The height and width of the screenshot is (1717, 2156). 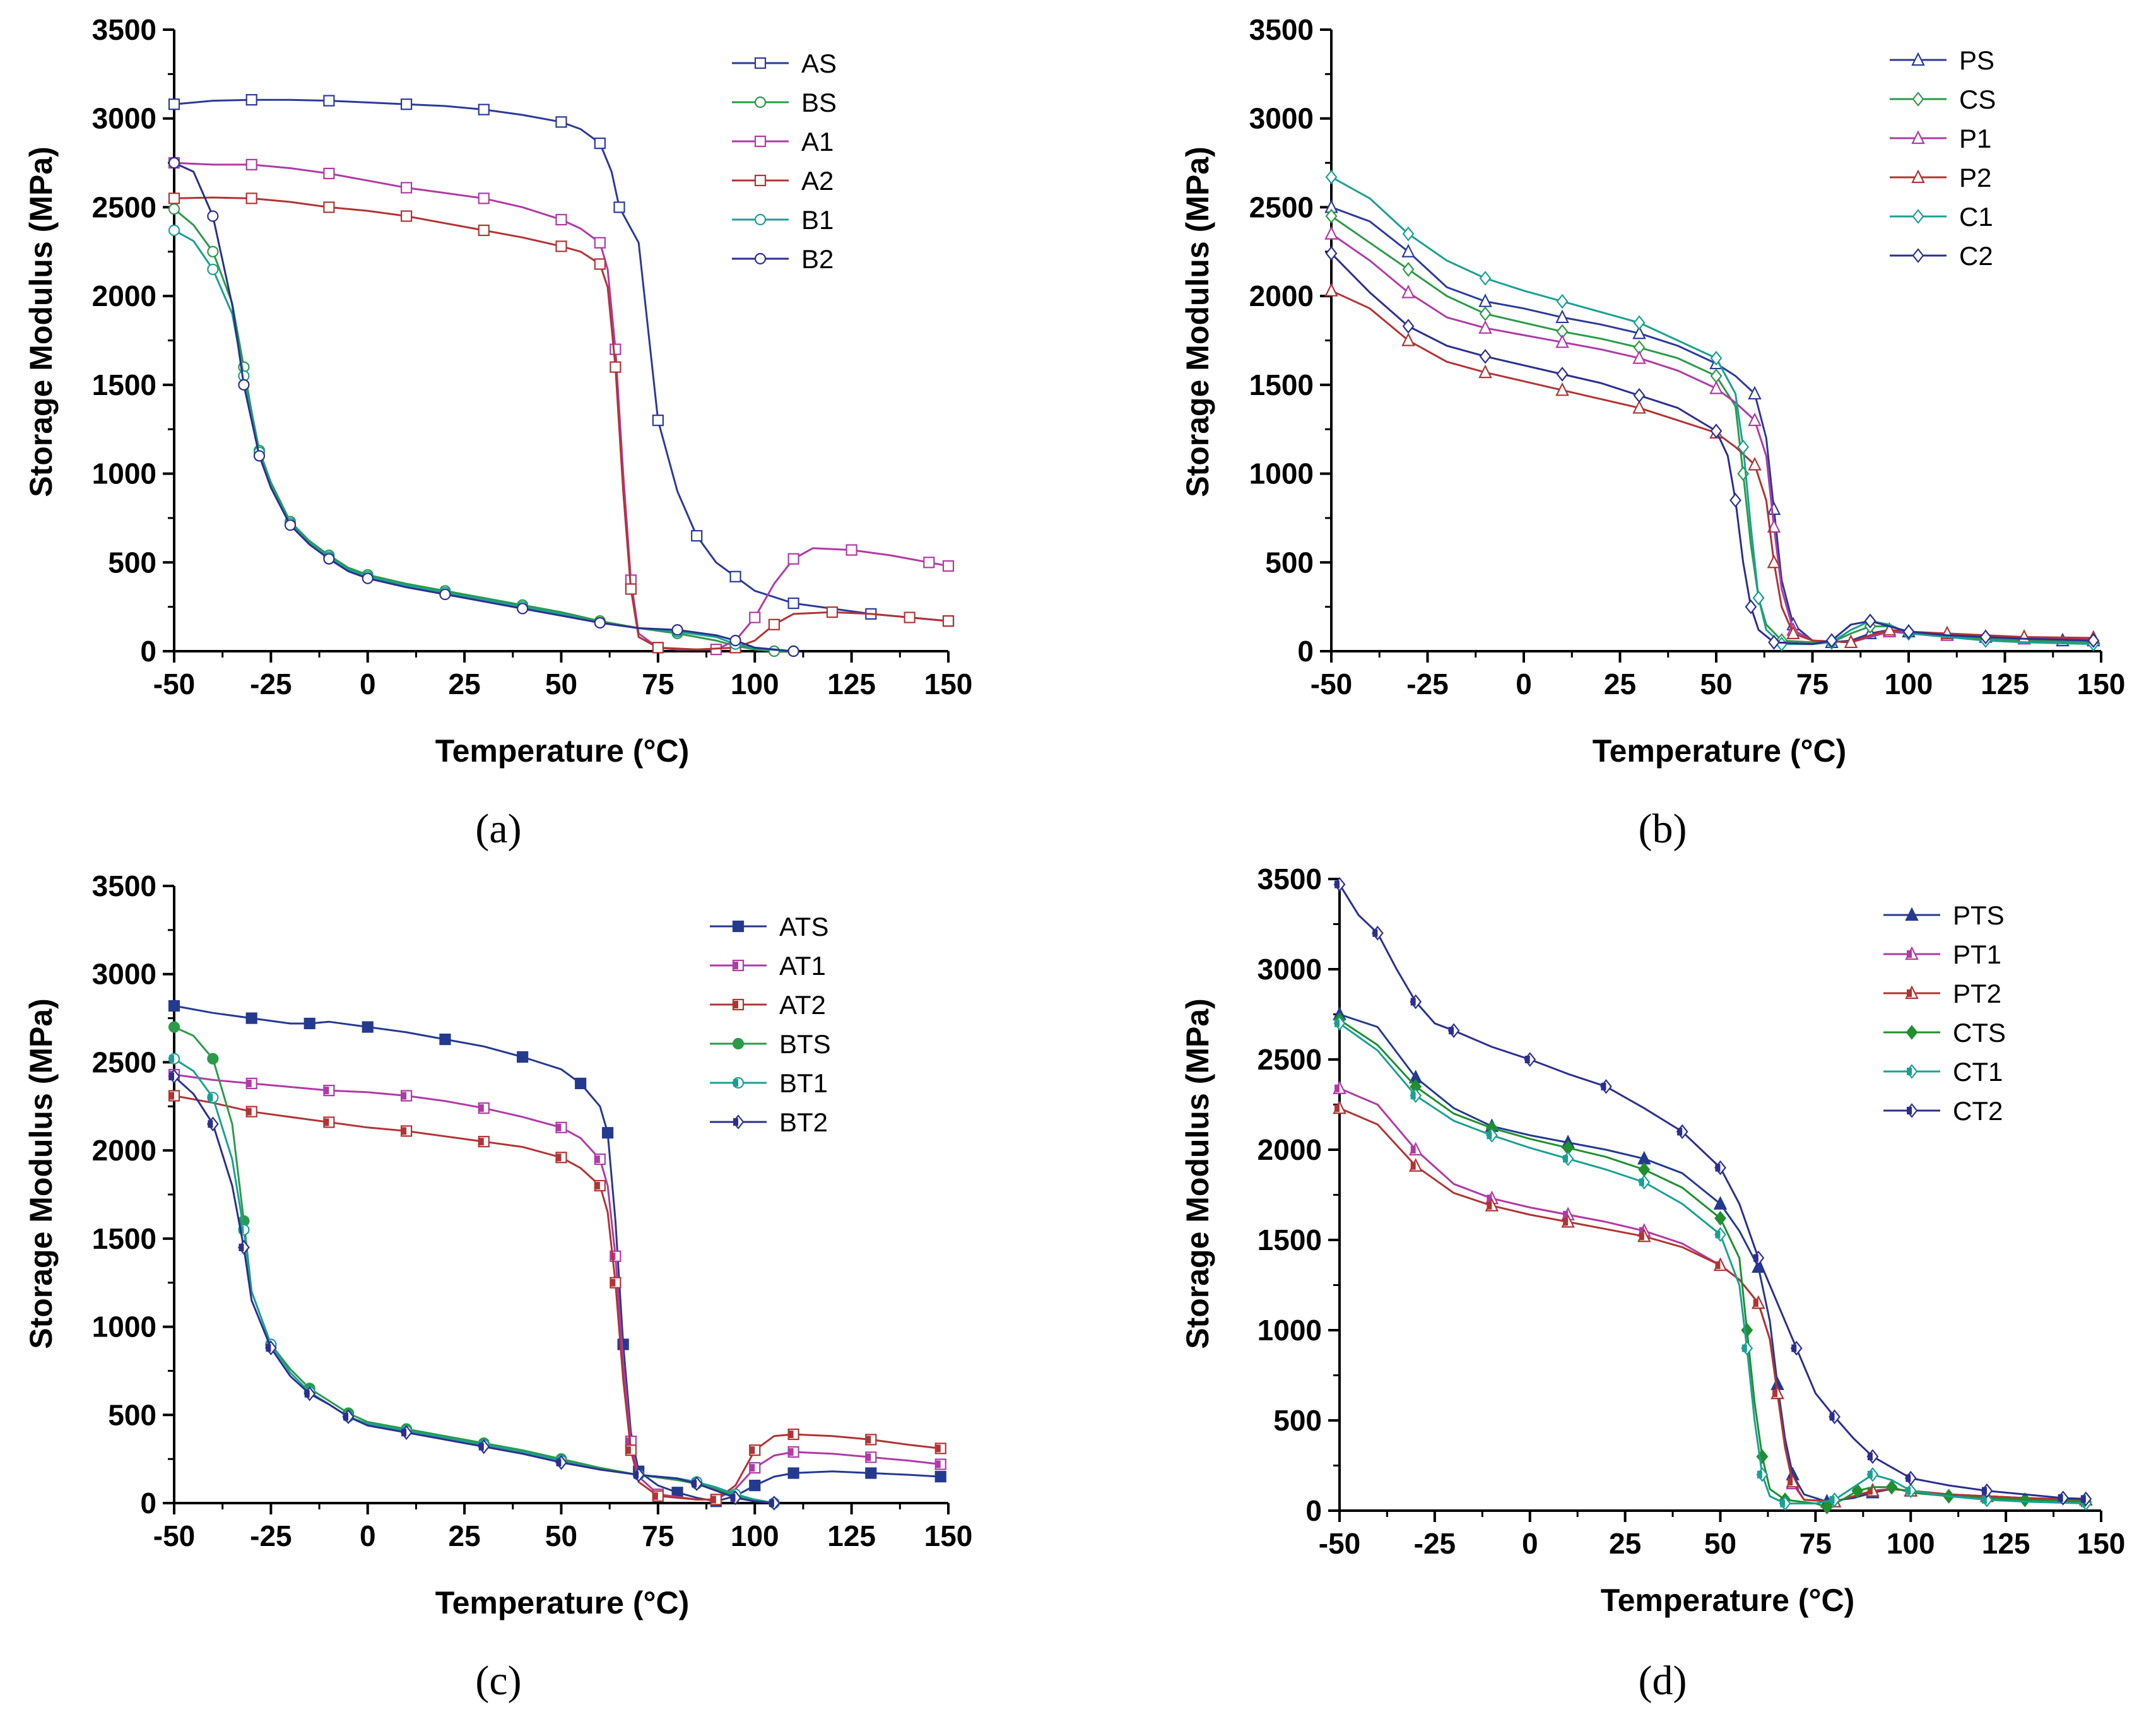 What do you see at coordinates (1976, 217) in the screenshot?
I see `legend-label: C1` at bounding box center [1976, 217].